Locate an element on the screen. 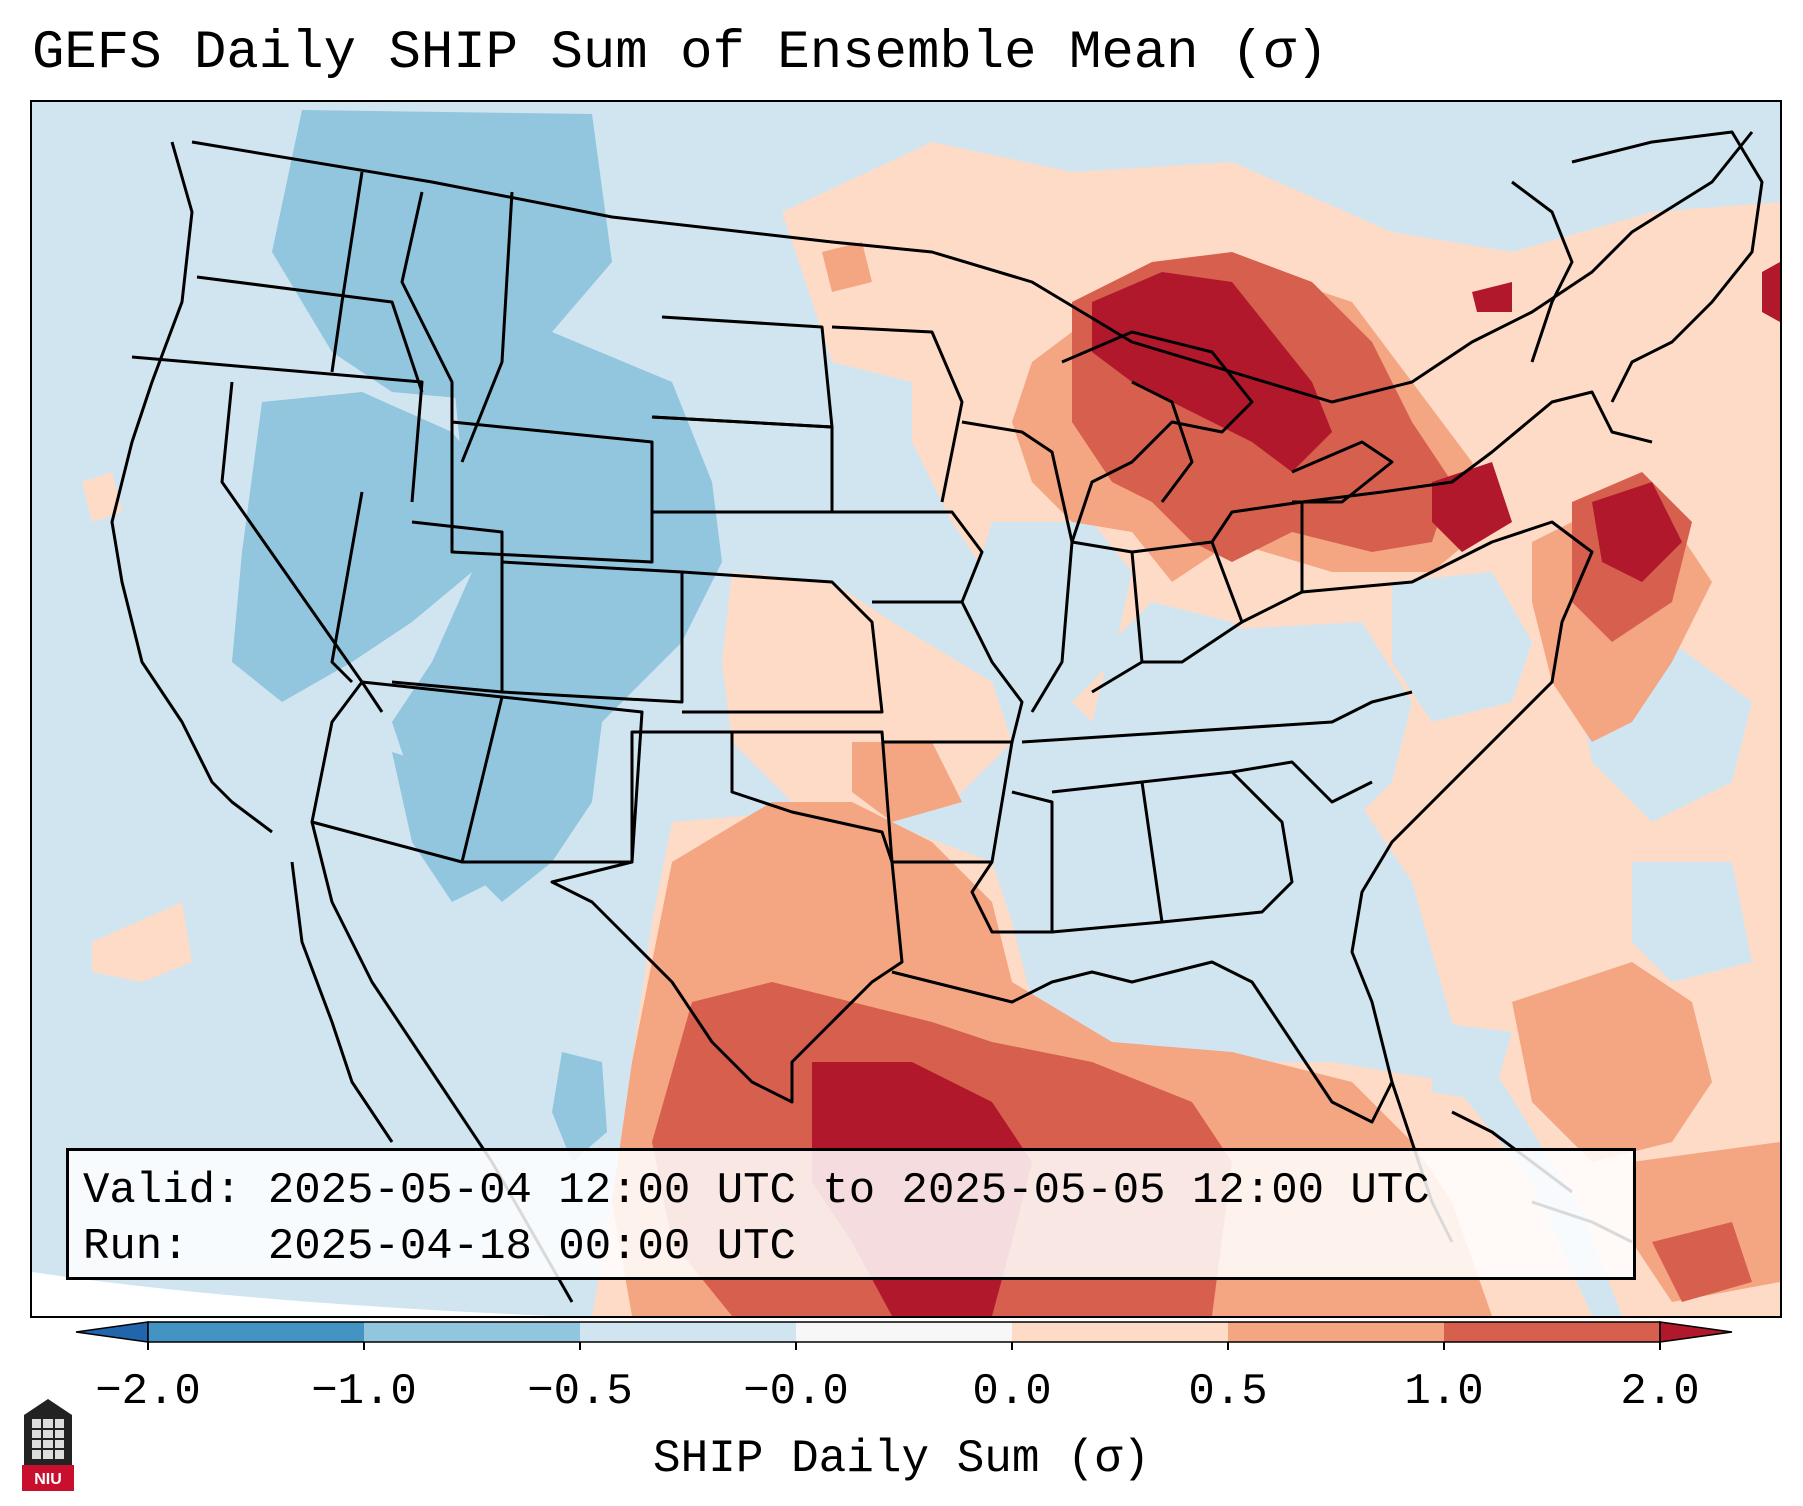 The width and height of the screenshot is (1803, 1506). chart-title: GEFS Daily SHIP Sum of Ensemble Mean (σ) is located at coordinates (680, 53).